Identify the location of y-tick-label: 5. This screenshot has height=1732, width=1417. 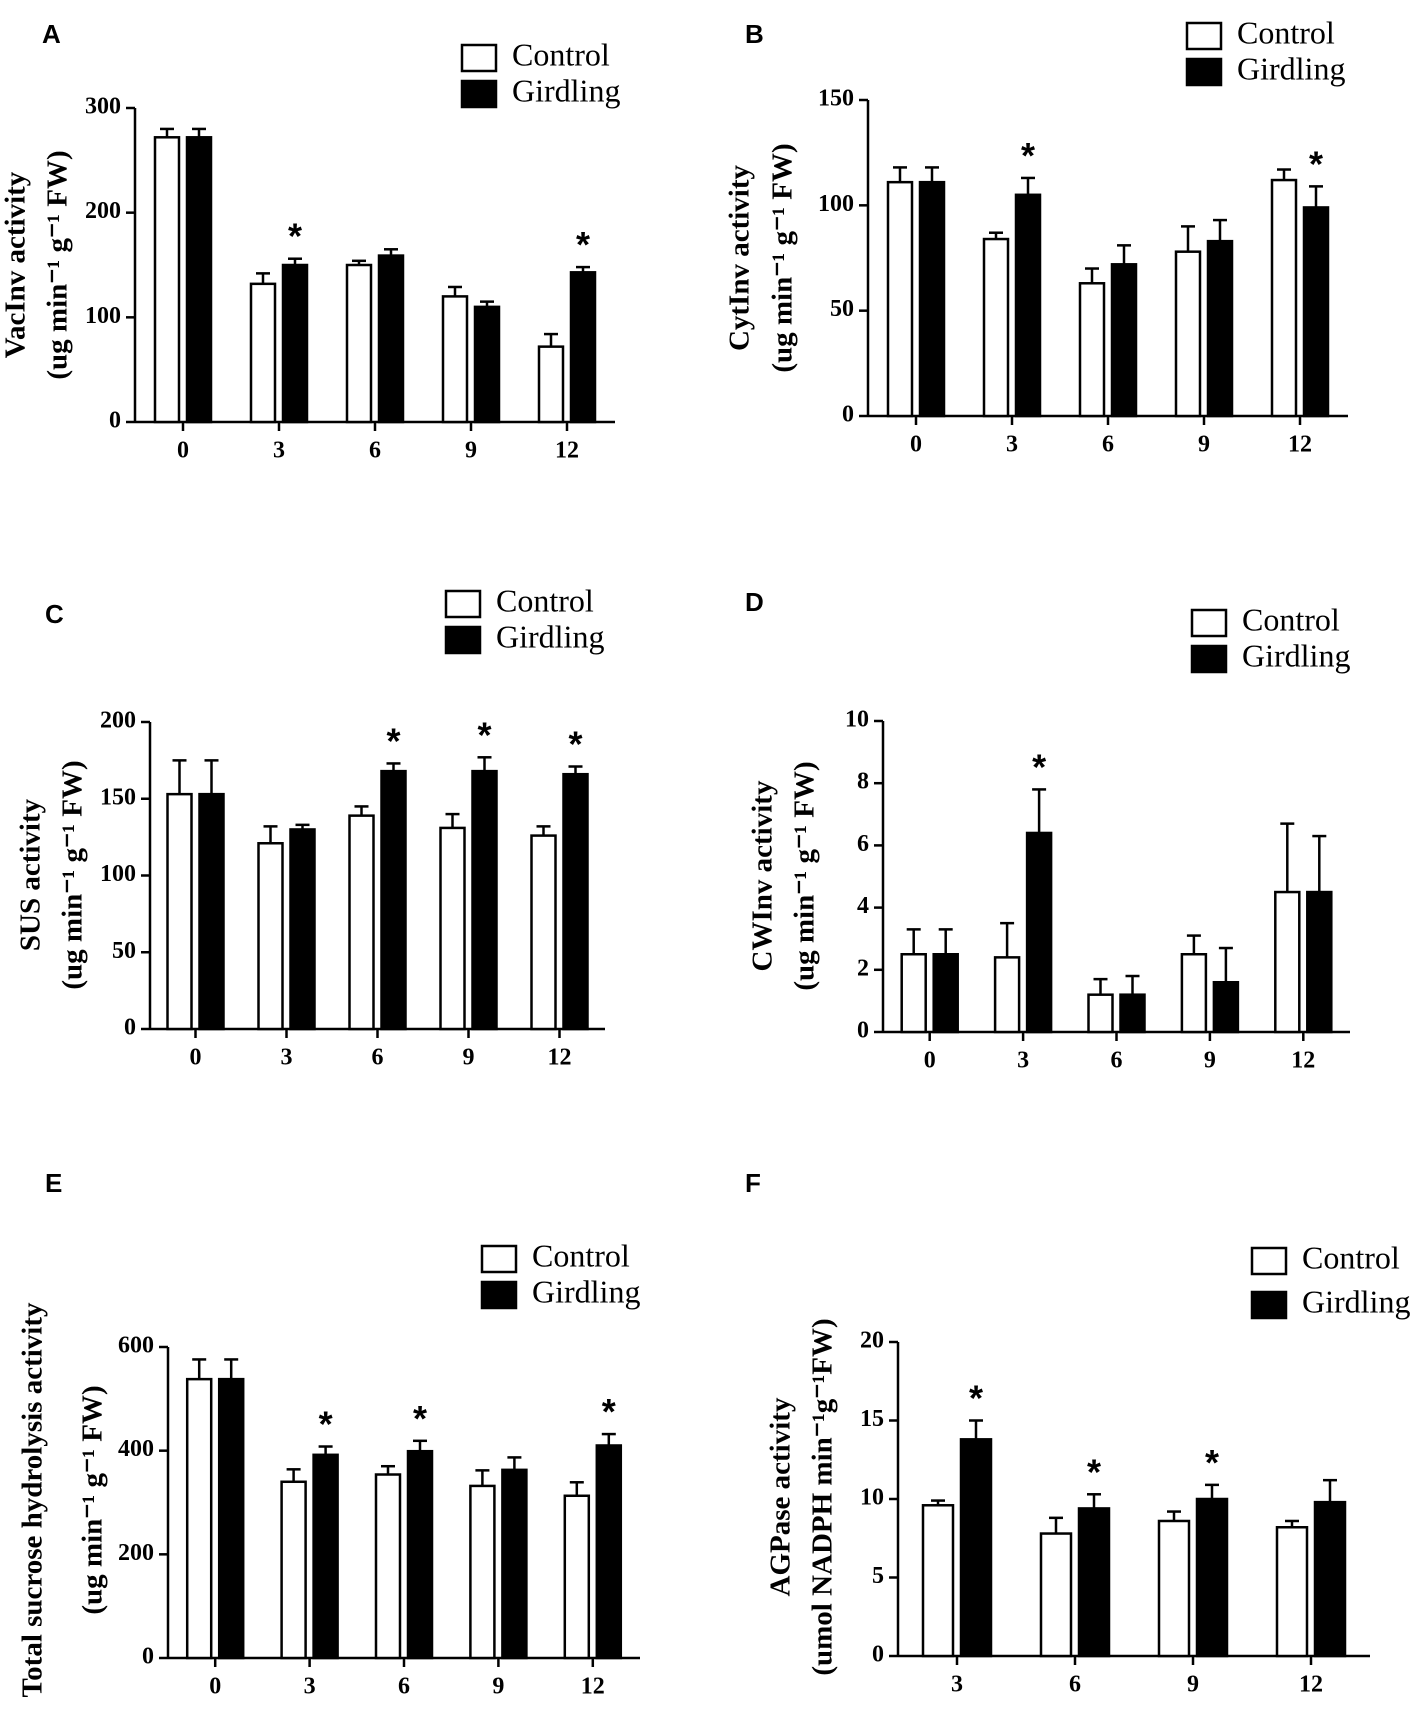
(878, 1576).